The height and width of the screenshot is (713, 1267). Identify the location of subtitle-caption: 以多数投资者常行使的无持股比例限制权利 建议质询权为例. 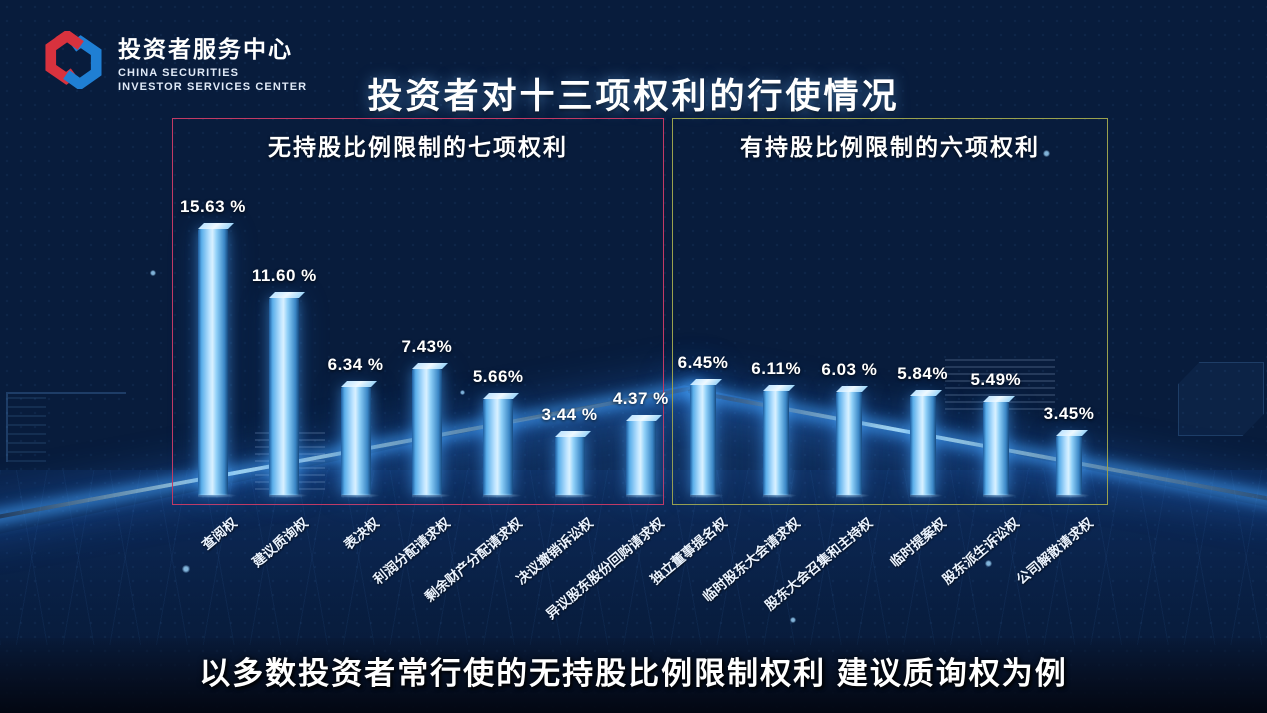
(633, 673).